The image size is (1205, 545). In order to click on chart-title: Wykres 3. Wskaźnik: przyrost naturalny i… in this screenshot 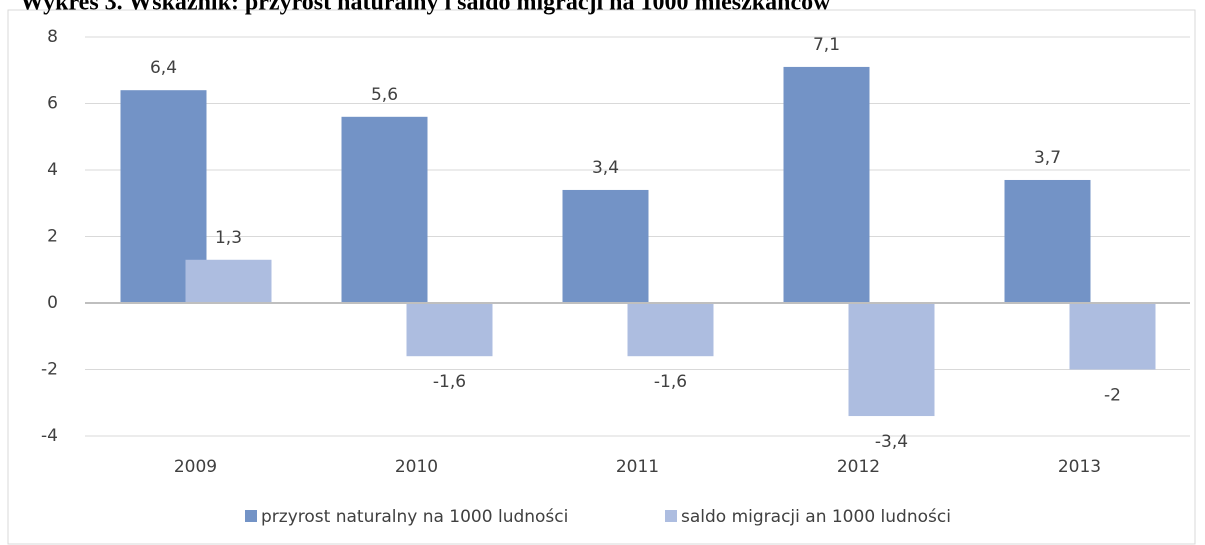, I will do `click(425, 8)`.